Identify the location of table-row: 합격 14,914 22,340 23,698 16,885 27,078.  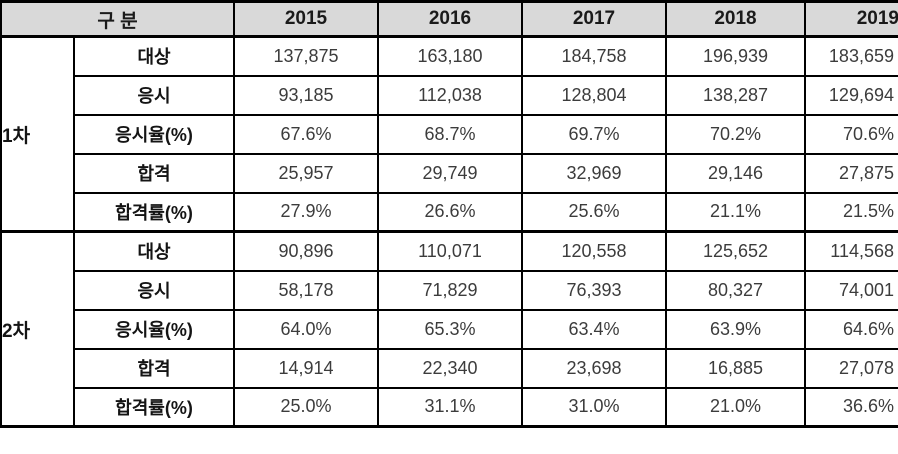
(449, 368).